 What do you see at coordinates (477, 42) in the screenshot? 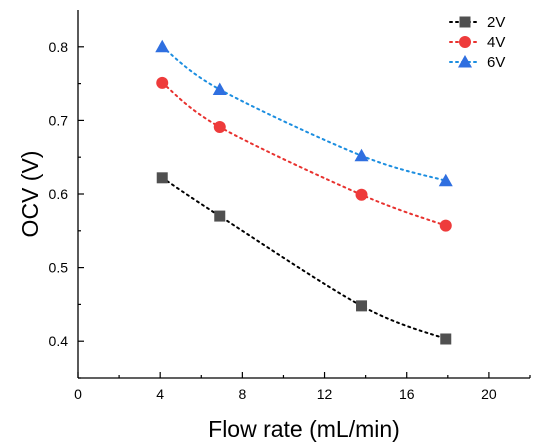
I see `legend: 2V 4V 6V` at bounding box center [477, 42].